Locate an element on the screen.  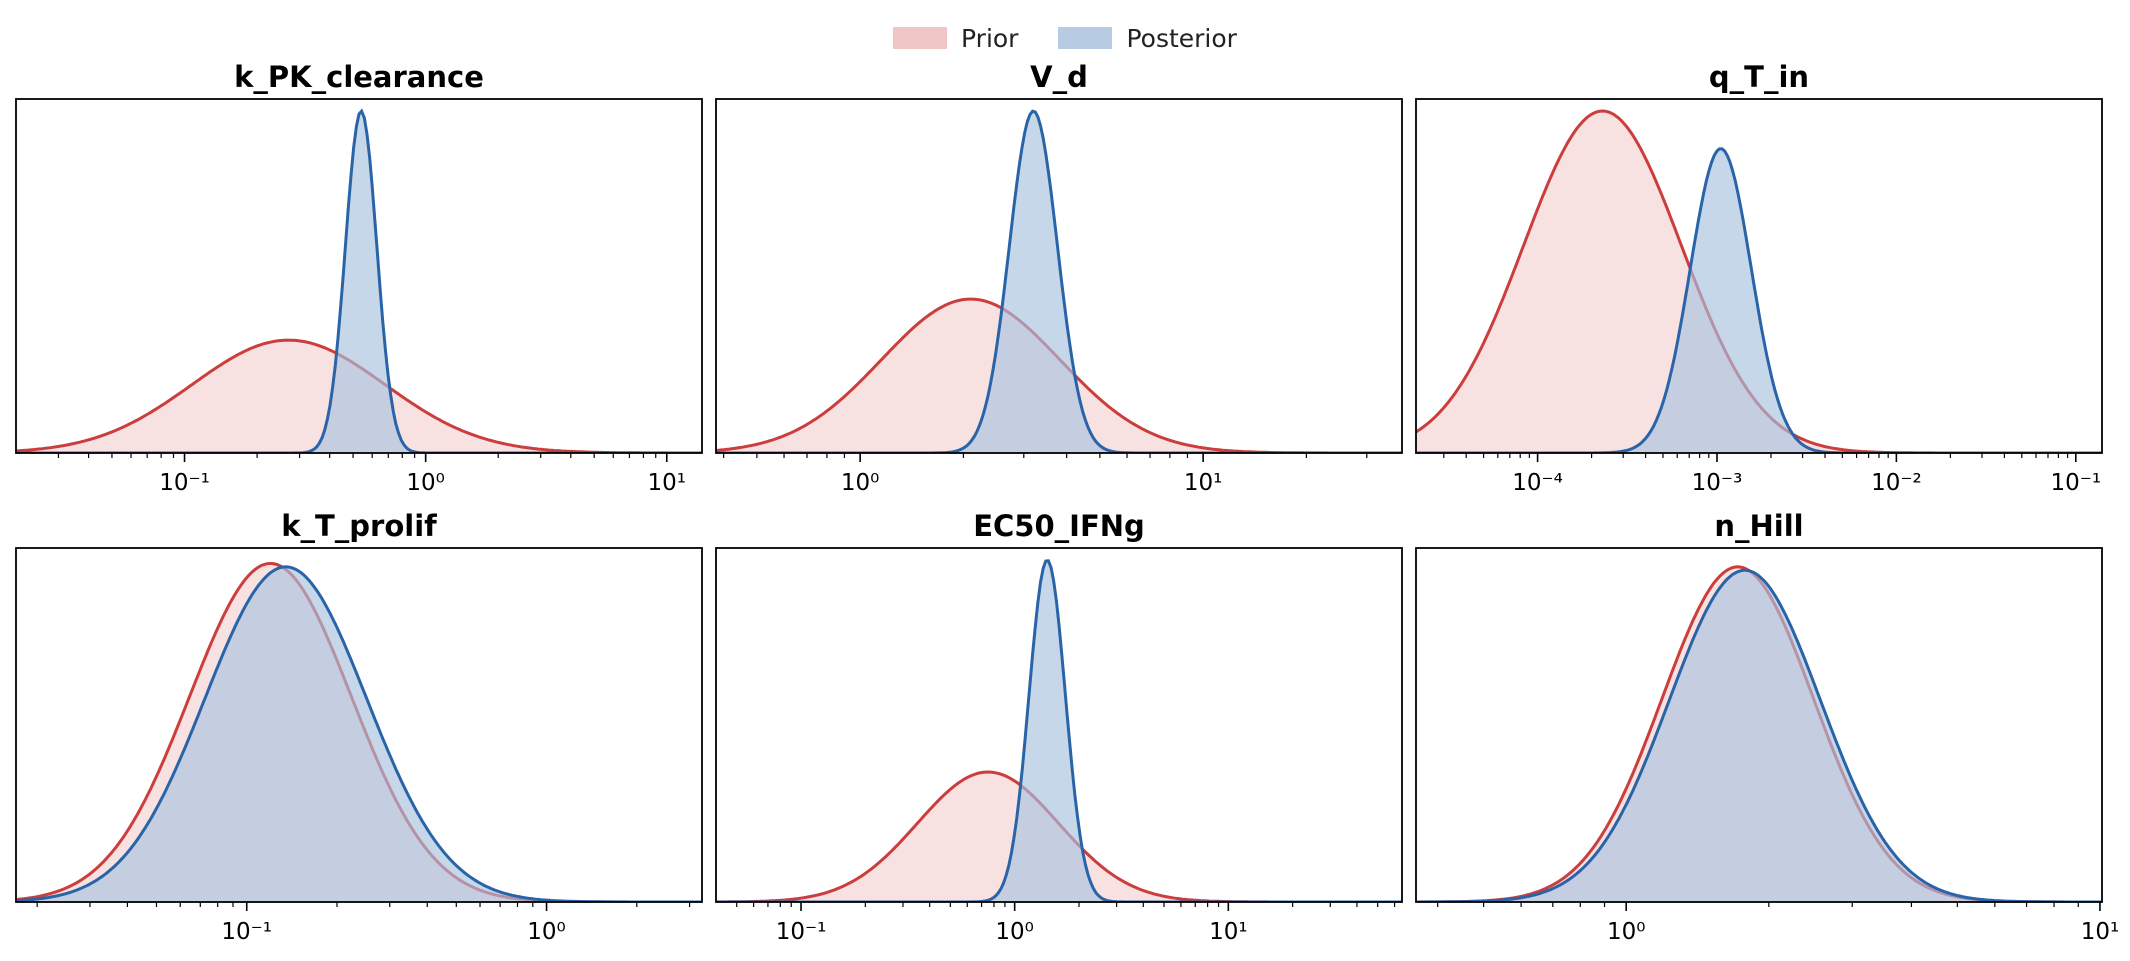
legend-swatch-posterior is located at coordinates (1085, 38).